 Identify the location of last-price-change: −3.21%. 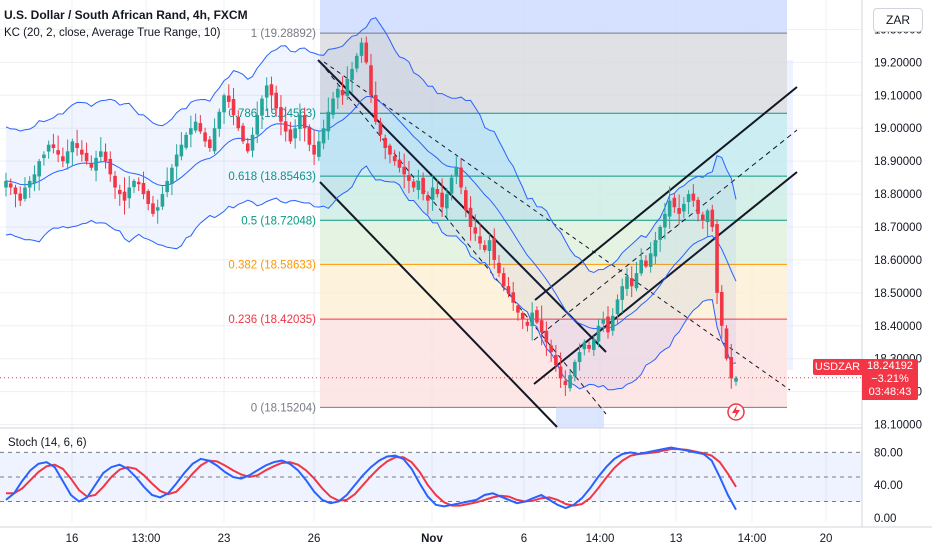
(890, 379).